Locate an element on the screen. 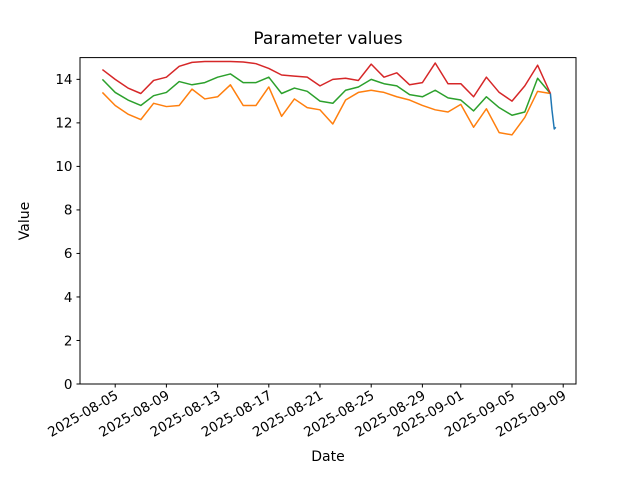  series-layer is located at coordinates (329, 98).